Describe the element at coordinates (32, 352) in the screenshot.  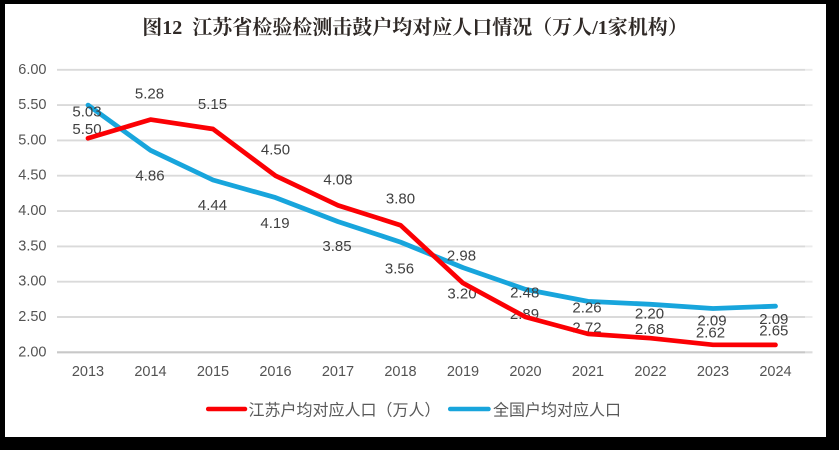
I see `svg-text: 2.00` at that location.